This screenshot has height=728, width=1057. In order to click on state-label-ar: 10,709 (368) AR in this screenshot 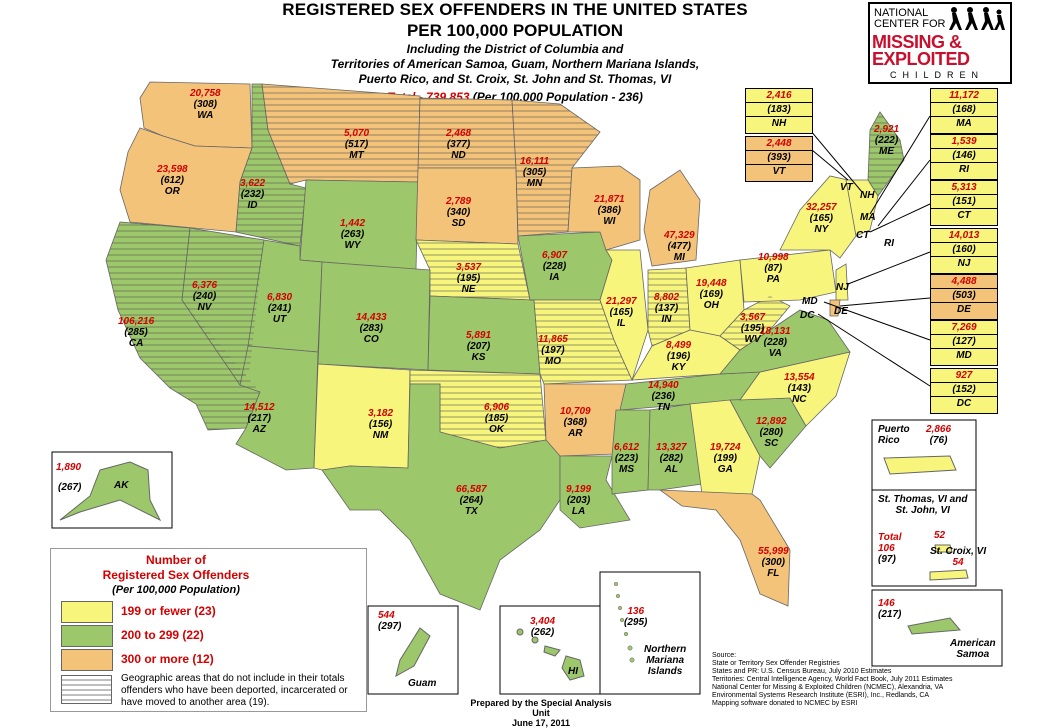, I will do `click(575, 422)`.